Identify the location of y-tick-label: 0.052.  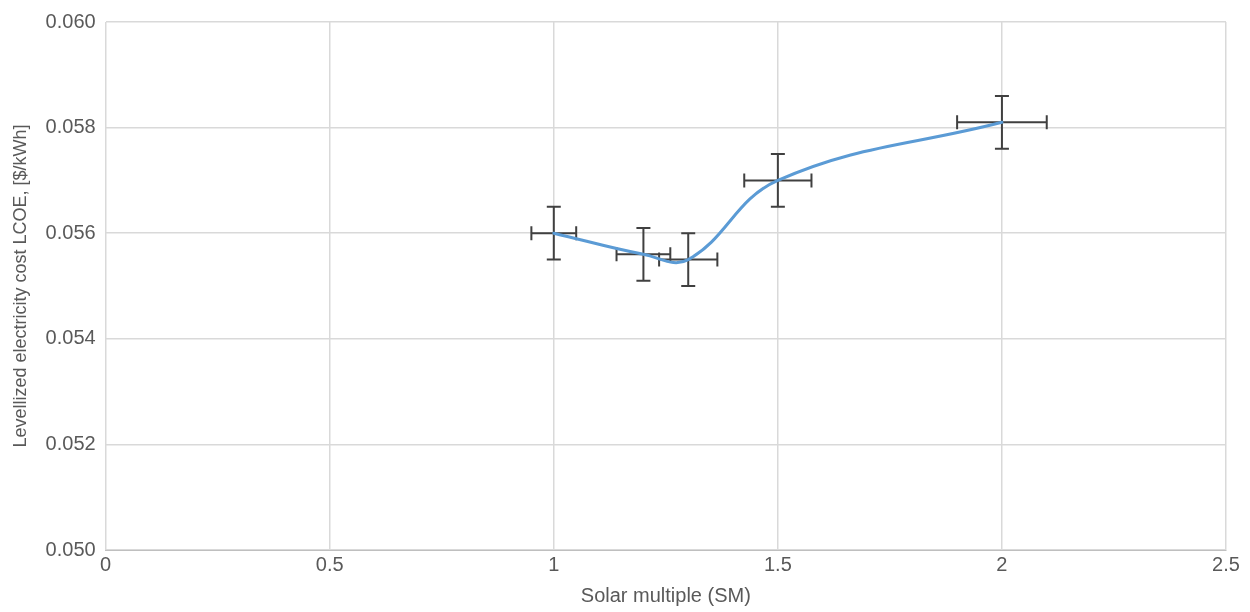
(70, 442).